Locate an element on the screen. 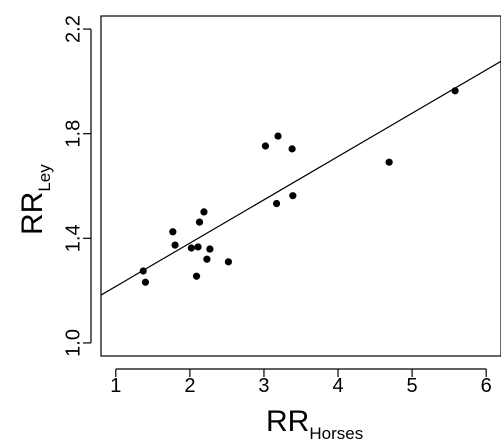  x-tick-label: 4 is located at coordinates (337, 386).